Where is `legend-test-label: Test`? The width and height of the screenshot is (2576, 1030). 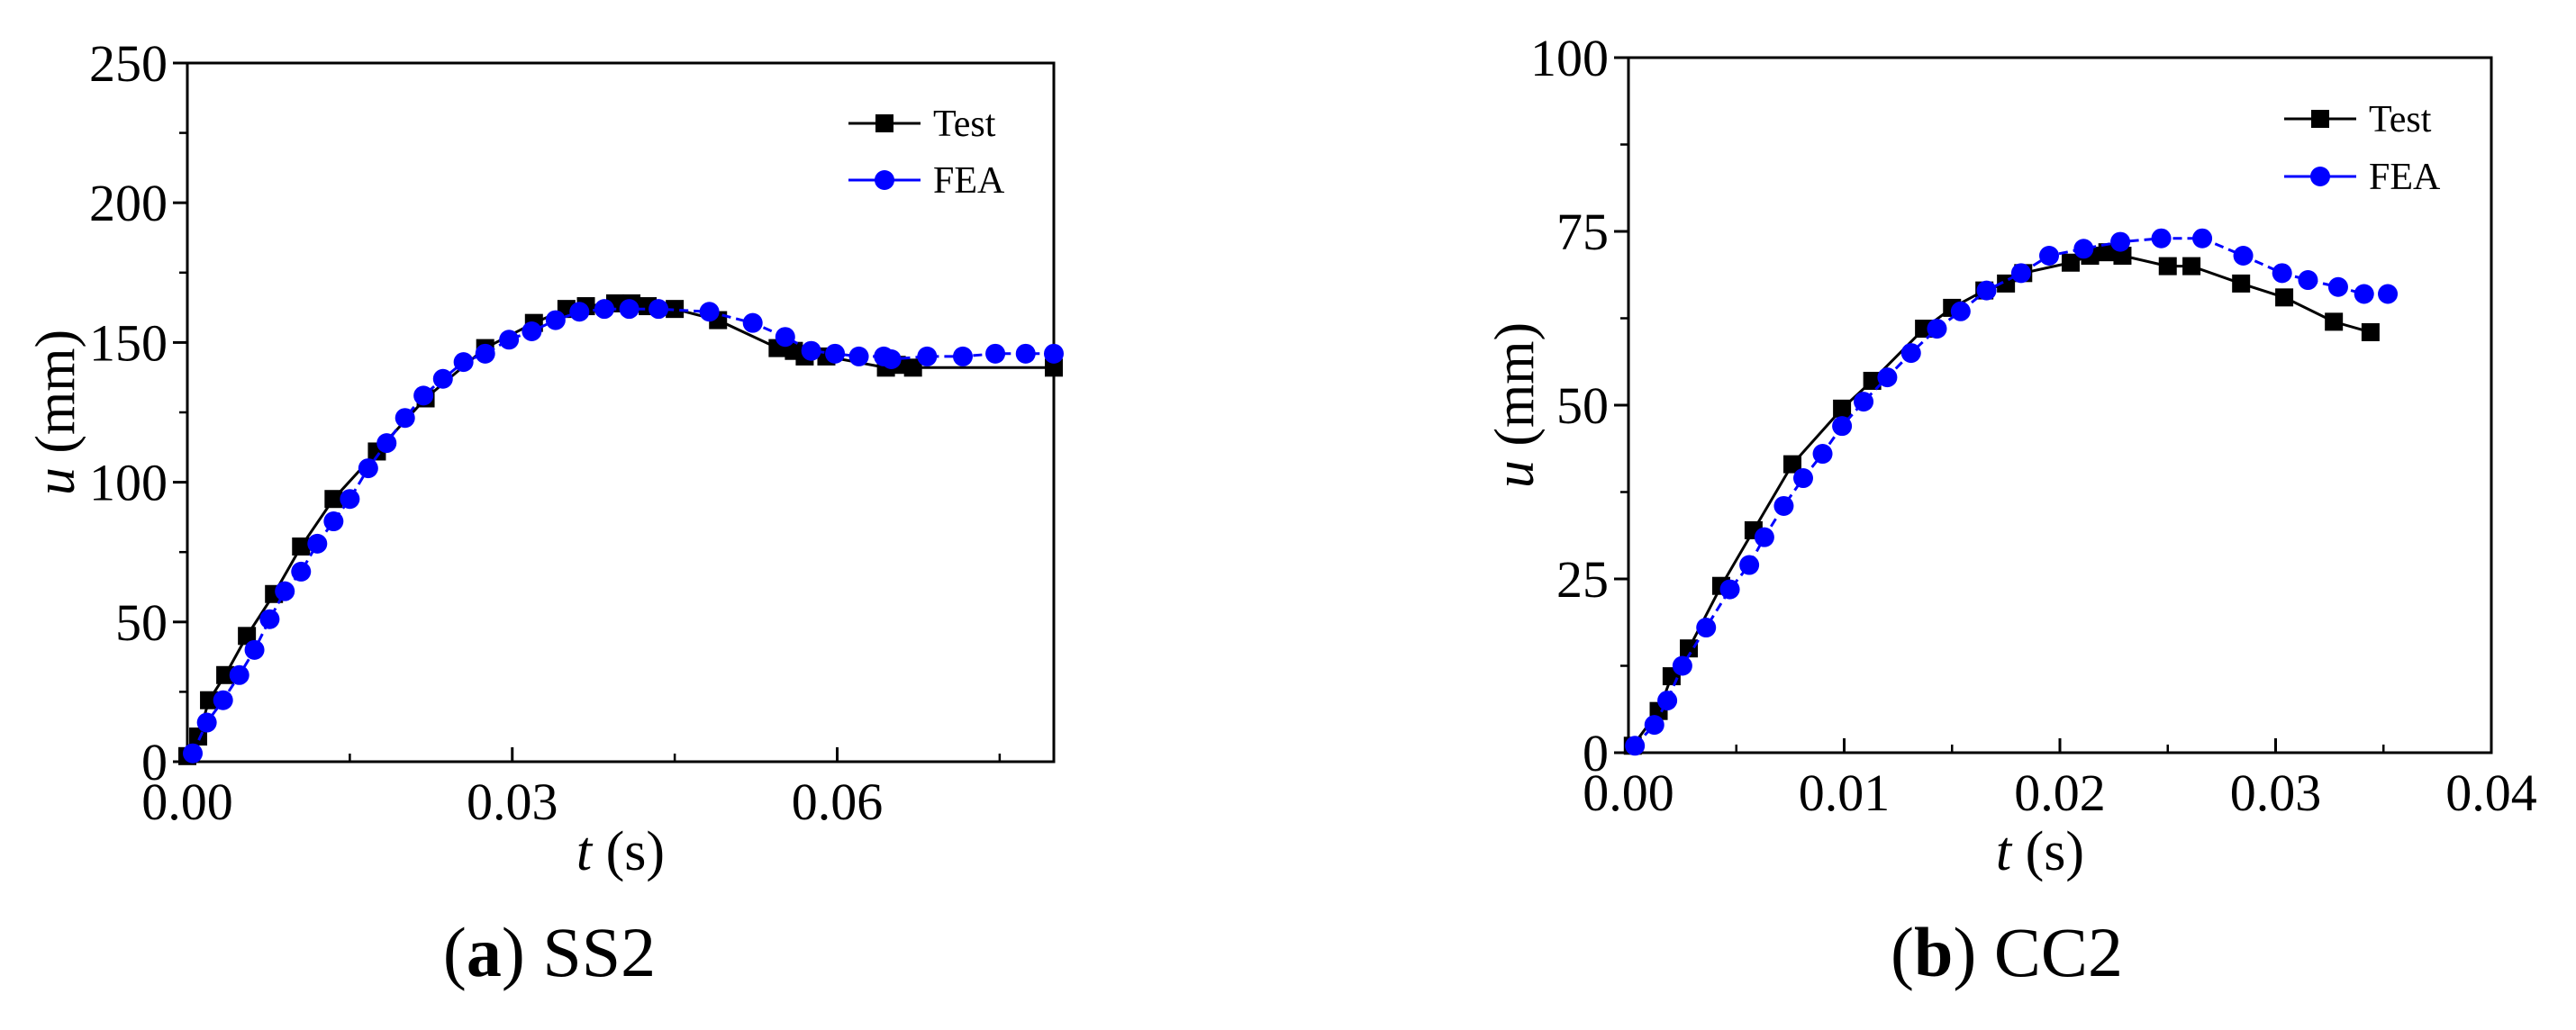
legend-test-label: Test is located at coordinates (2400, 119).